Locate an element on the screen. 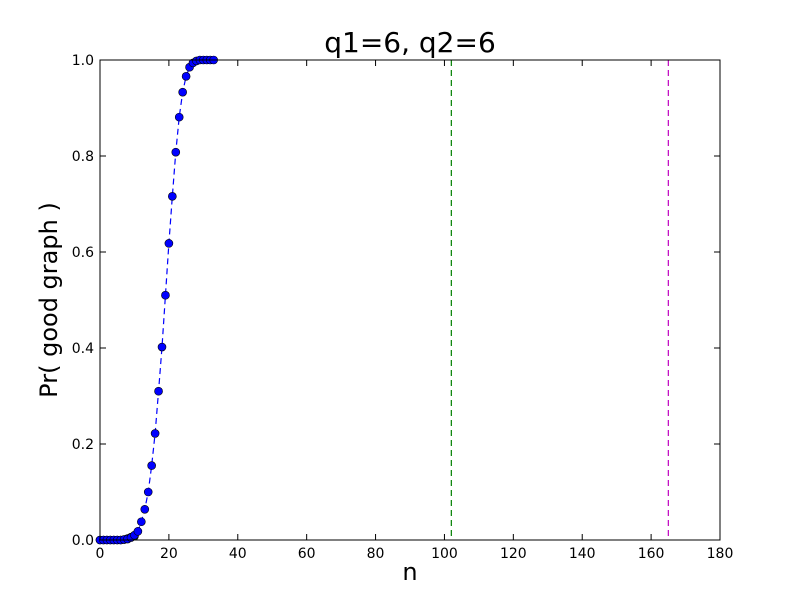 The width and height of the screenshot is (800, 600). chart-title: q1=6, q2=6 is located at coordinates (410, 42).